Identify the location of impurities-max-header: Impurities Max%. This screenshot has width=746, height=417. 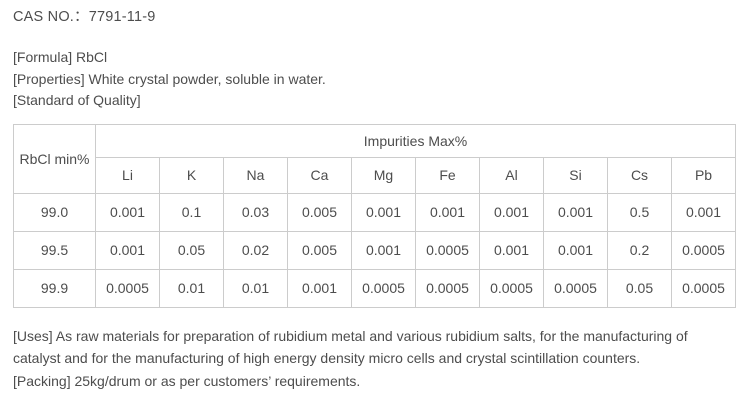
(415, 140).